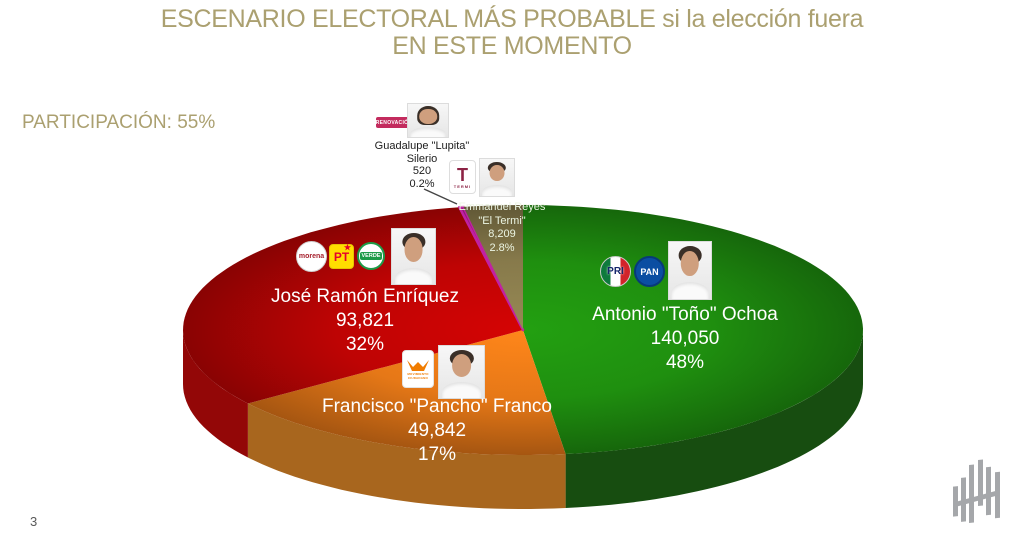  Describe the element at coordinates (422, 158) in the screenshot. I see `candidate-name-2: Silerio` at that location.